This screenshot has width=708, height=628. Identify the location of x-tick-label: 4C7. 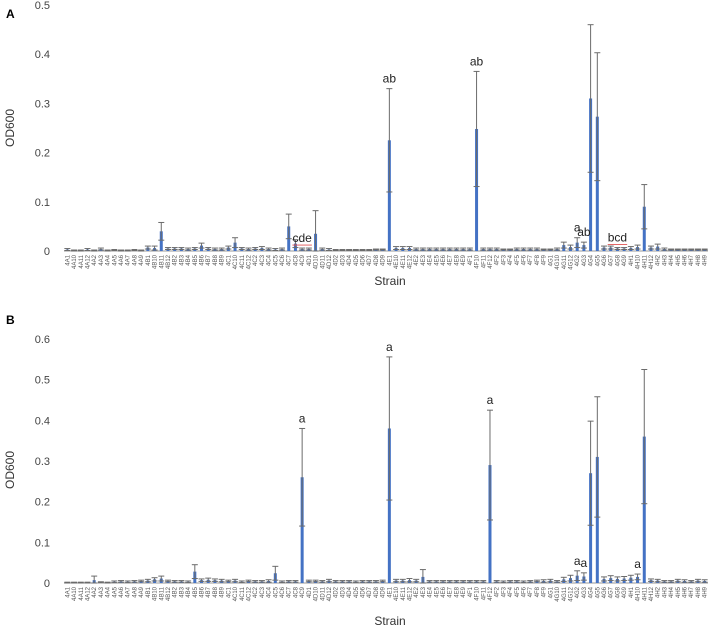
(290, 260).